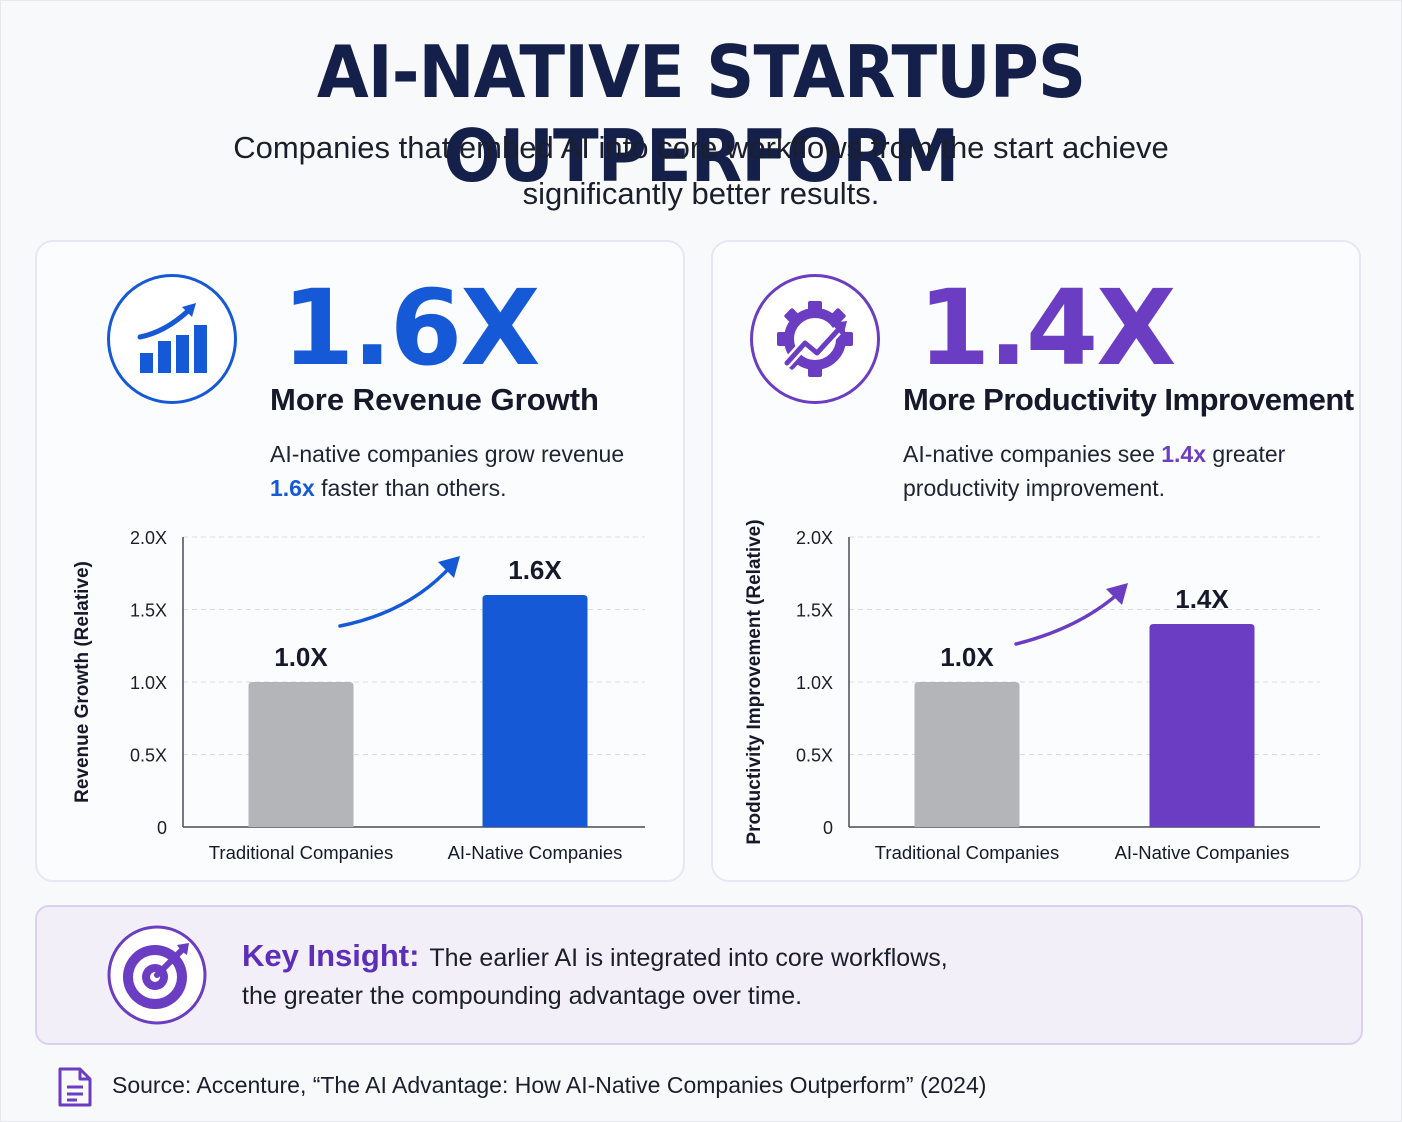 The image size is (1402, 1122). Describe the element at coordinates (292, 488) in the screenshot. I see `revenue-highlight: 1.6x` at that location.